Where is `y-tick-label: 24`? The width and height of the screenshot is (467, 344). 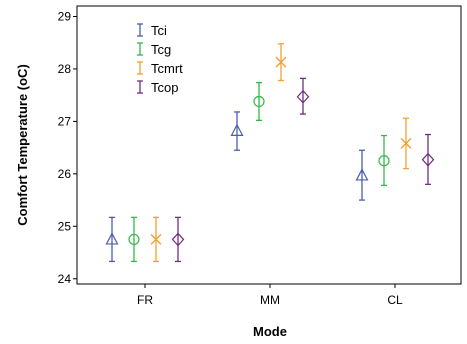 y-tick-label: 24 is located at coordinates (65, 279).